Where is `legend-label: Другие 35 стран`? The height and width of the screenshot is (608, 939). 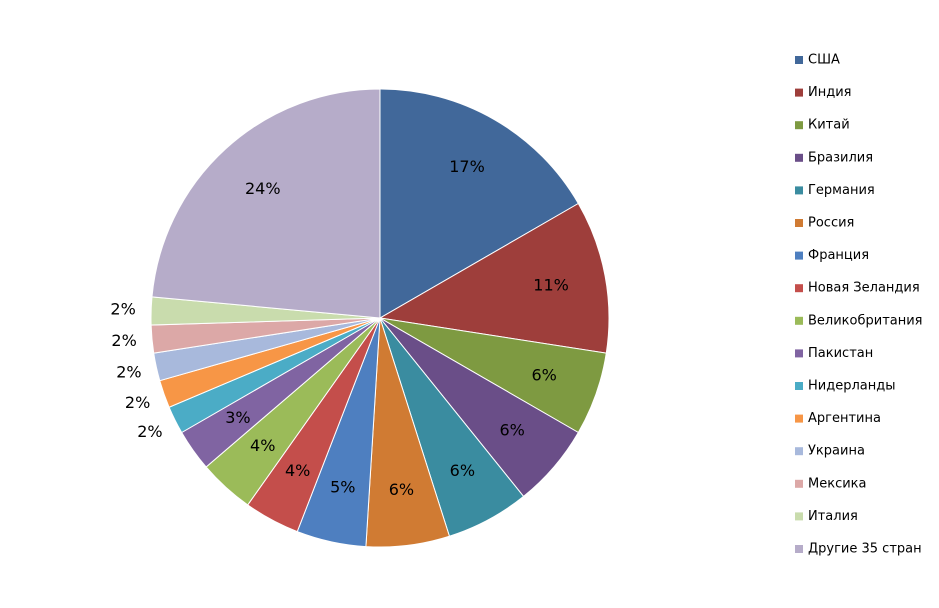 legend-label: Другие 35 стран is located at coordinates (865, 549).